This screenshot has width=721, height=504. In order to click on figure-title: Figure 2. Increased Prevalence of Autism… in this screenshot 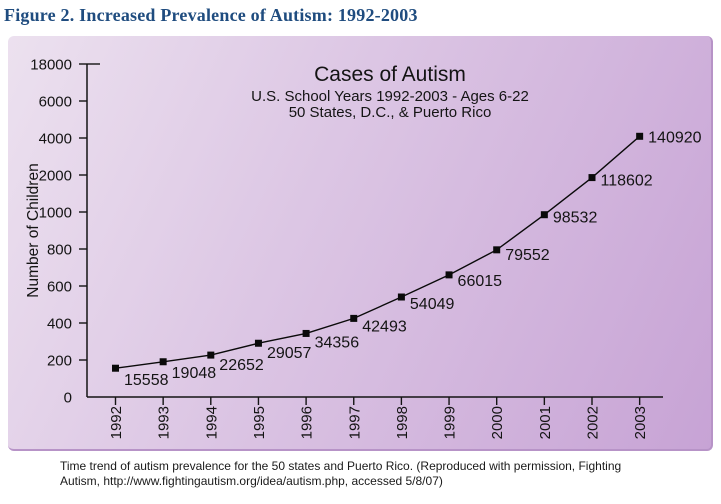, I will do `click(211, 15)`.